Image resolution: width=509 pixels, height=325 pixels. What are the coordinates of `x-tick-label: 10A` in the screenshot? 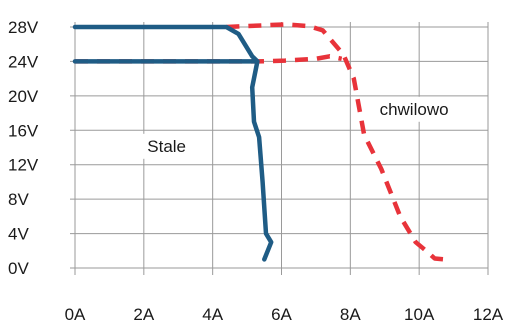 It's located at (419, 314).